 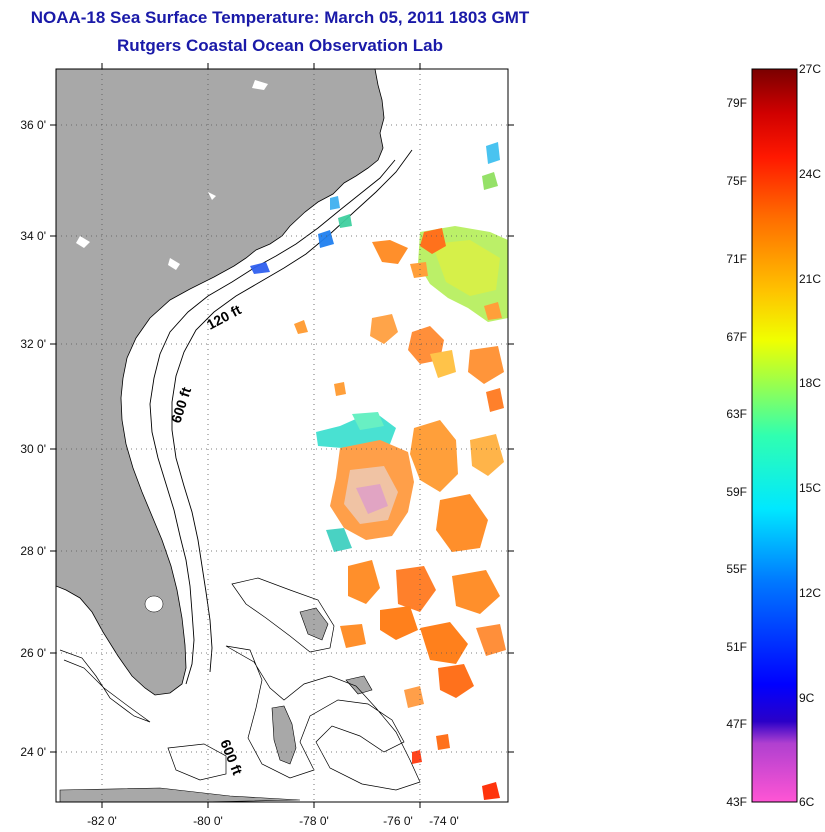 I want to click on cbar-f-75: 75F, so click(x=736, y=181).